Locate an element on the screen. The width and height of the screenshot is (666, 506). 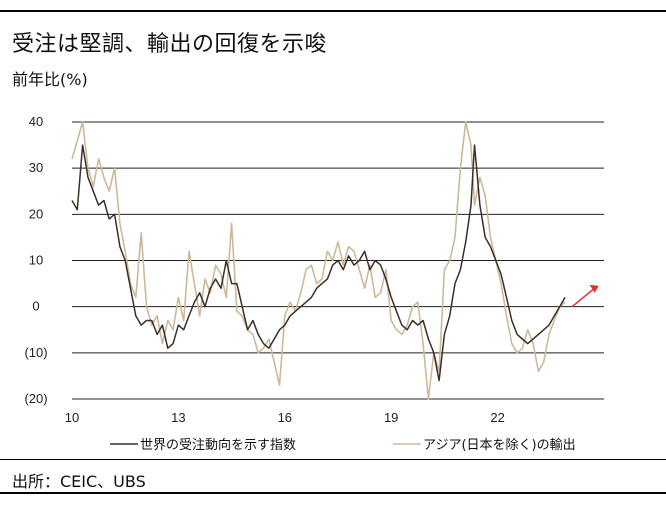
top-rule is located at coordinates (333, 11).